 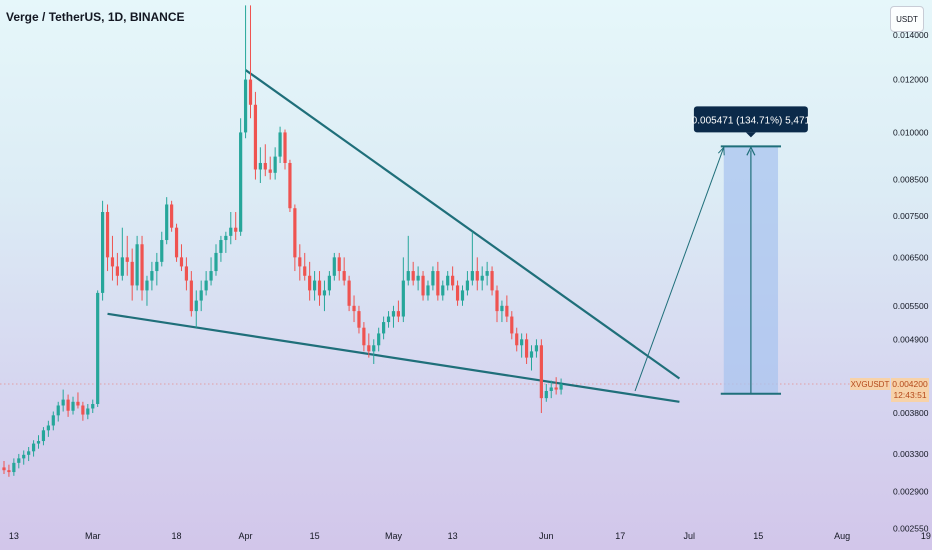 I want to click on currency-button: USDT, so click(x=907, y=19).